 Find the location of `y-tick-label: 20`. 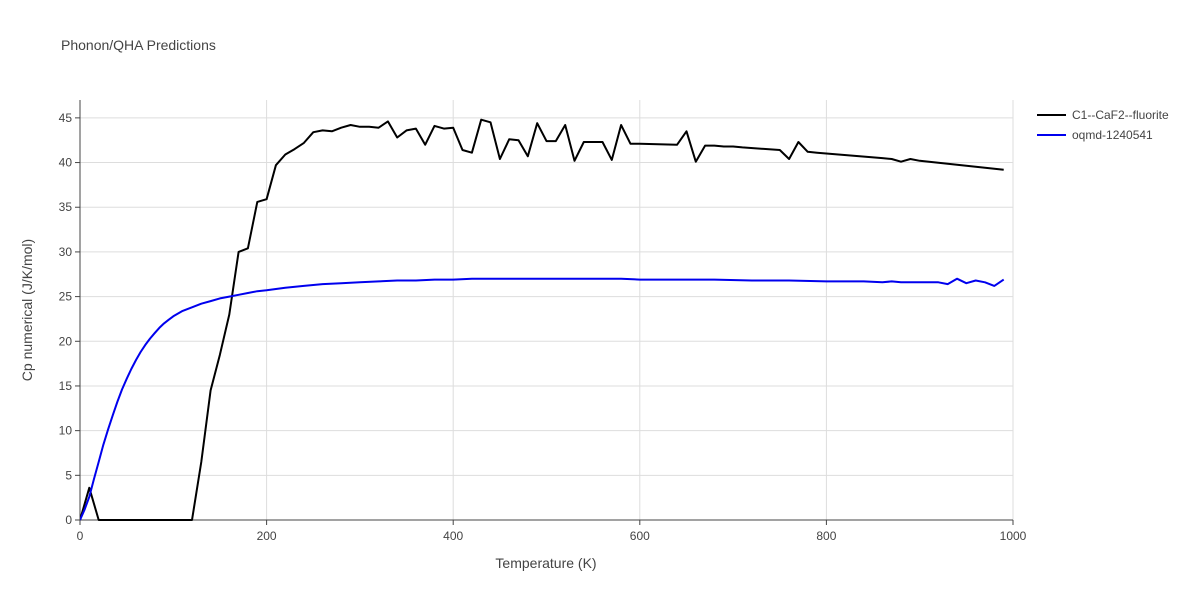

y-tick-label: 20 is located at coordinates (66, 341).